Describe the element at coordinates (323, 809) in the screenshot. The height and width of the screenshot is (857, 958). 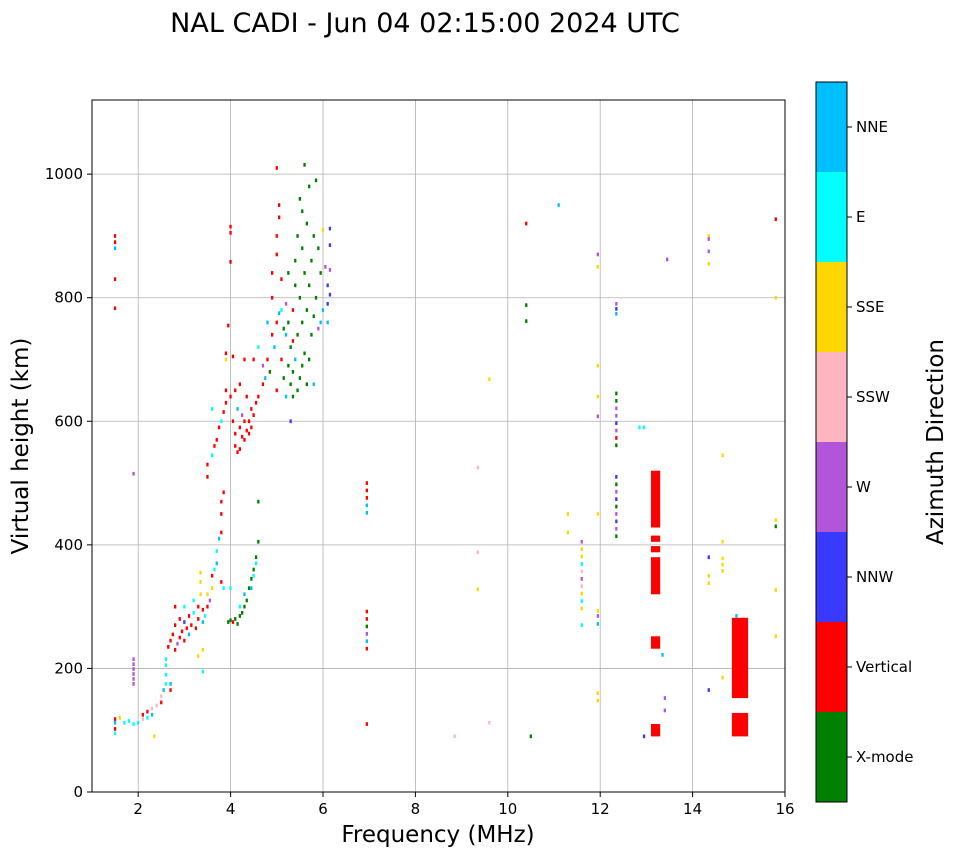
I see `x-tick-label: 6` at that location.